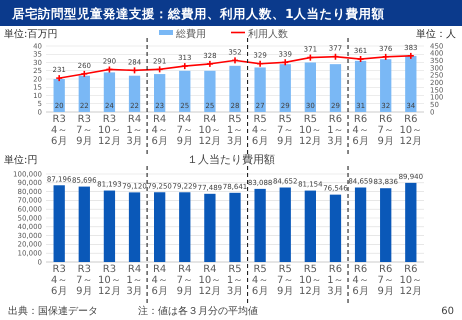 The width and height of the screenshot is (462, 320). What do you see at coordinates (447, 311) in the screenshot?
I see `text: 60` at bounding box center [447, 311].